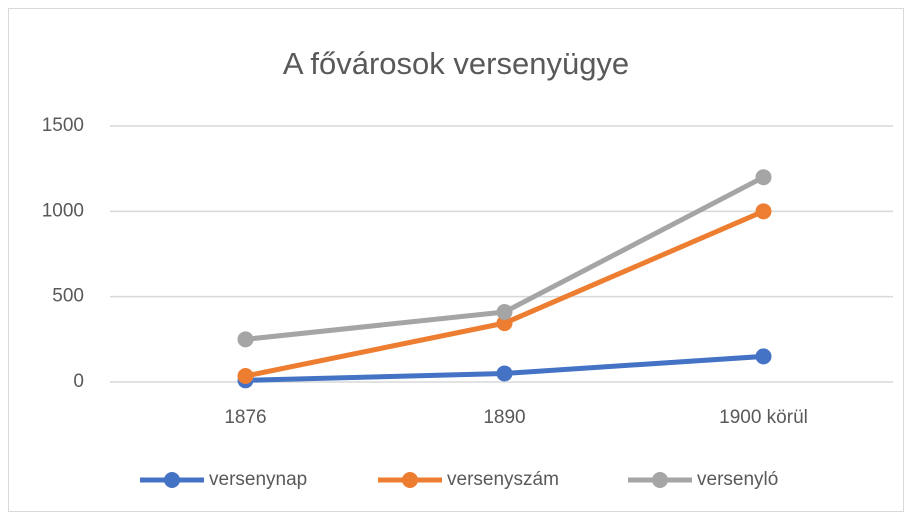  I want to click on legend-label: versenyló, so click(737, 479).